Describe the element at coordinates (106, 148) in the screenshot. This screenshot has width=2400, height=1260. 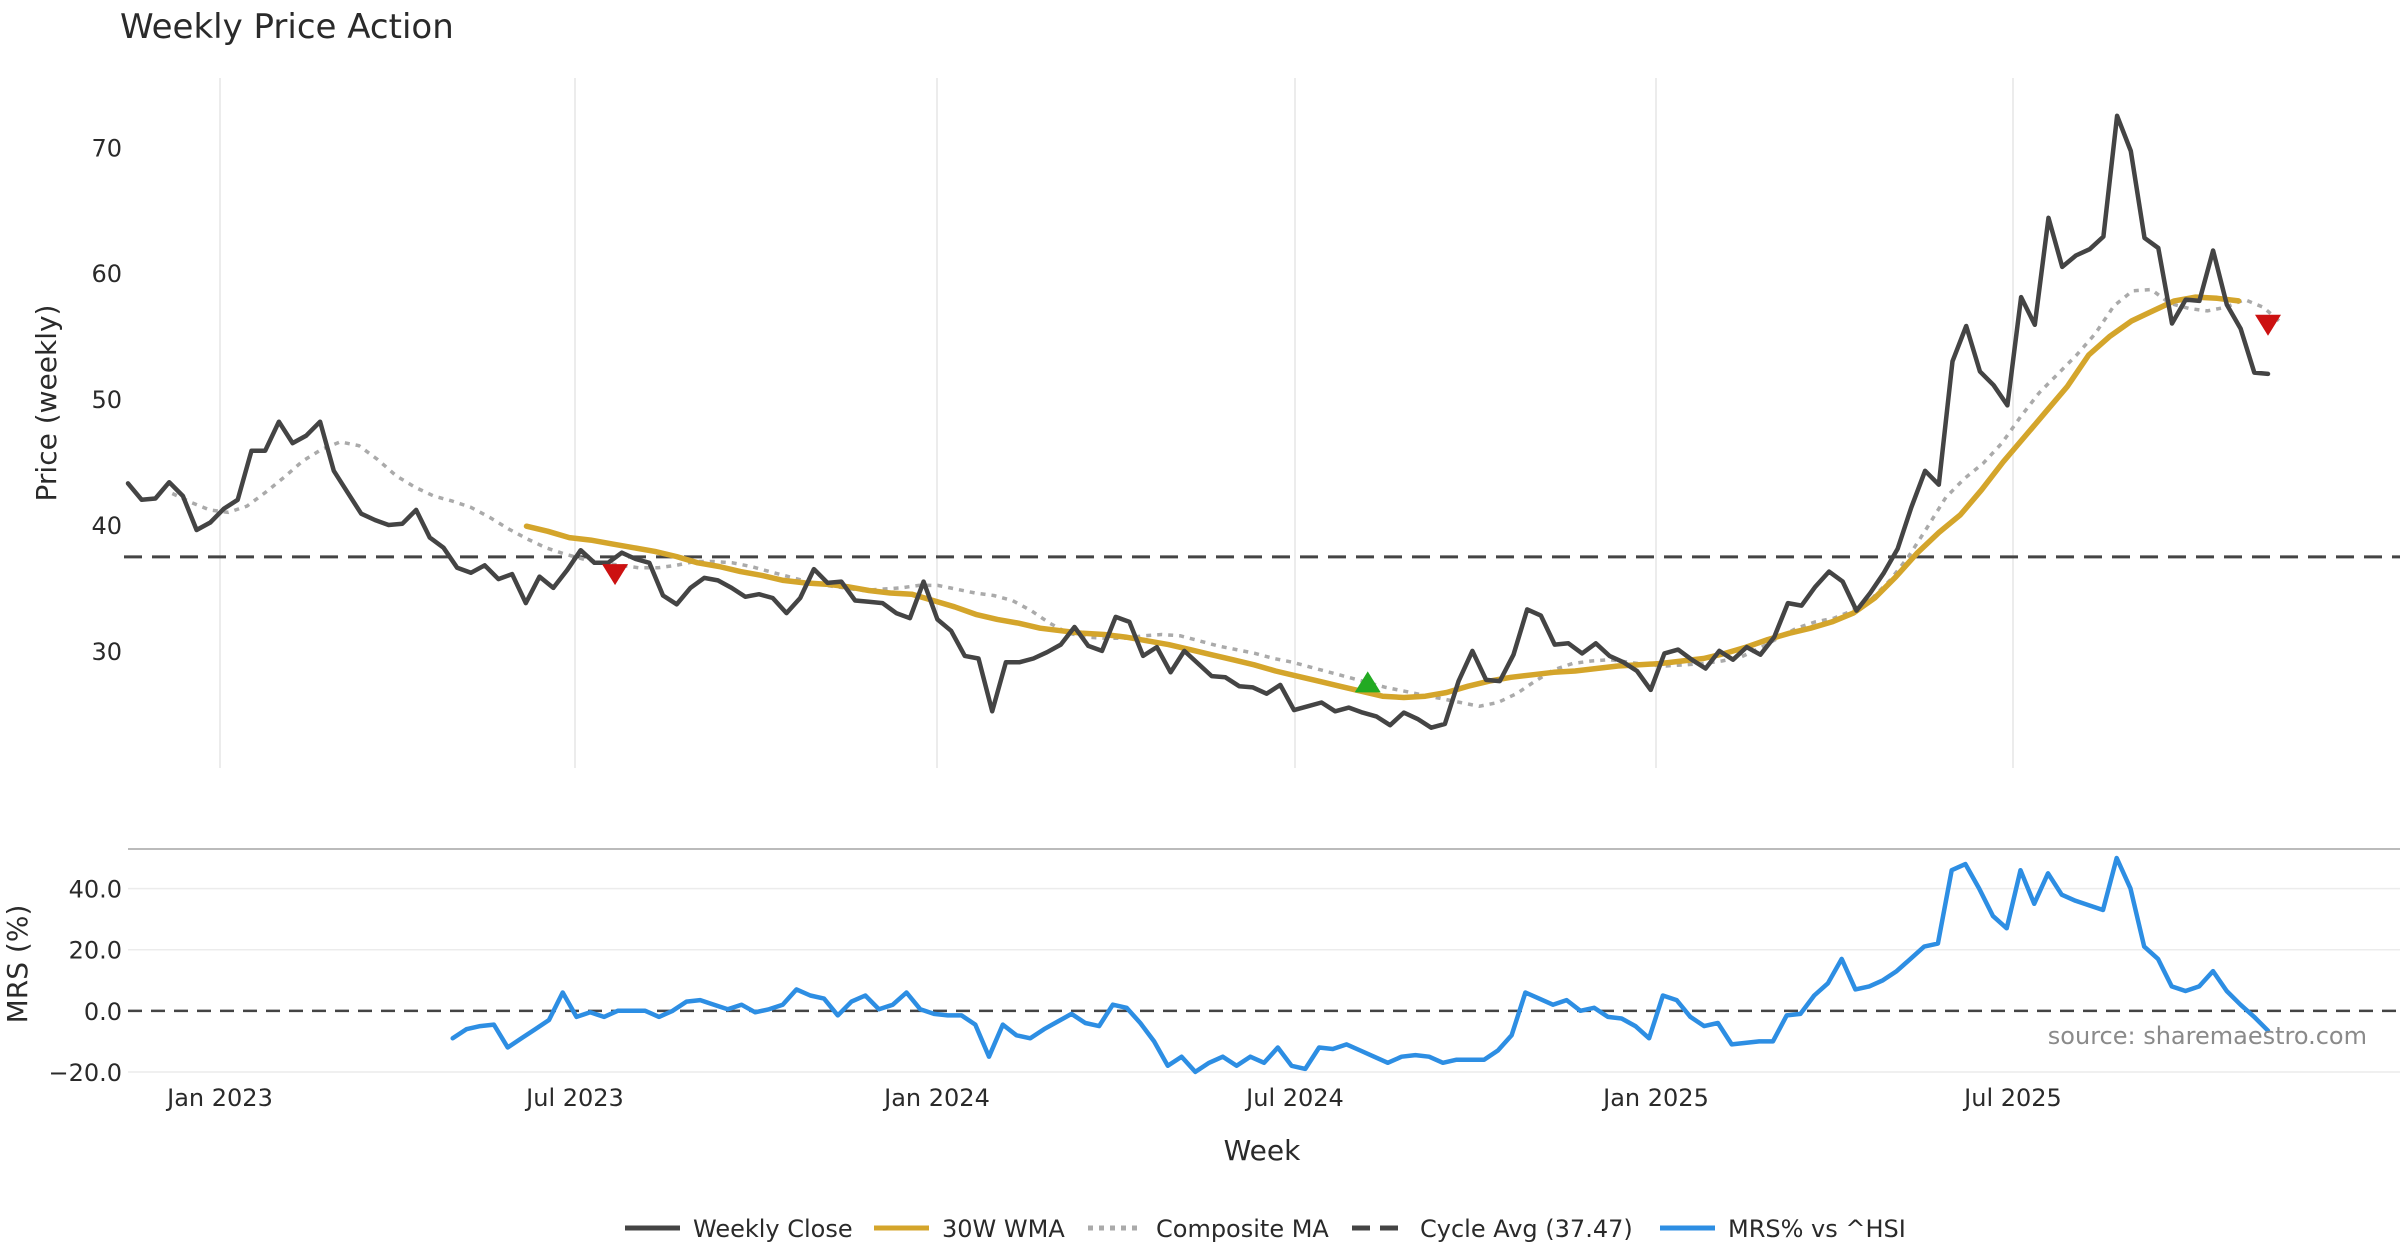
I see `price-y-tick-label: 70` at that location.